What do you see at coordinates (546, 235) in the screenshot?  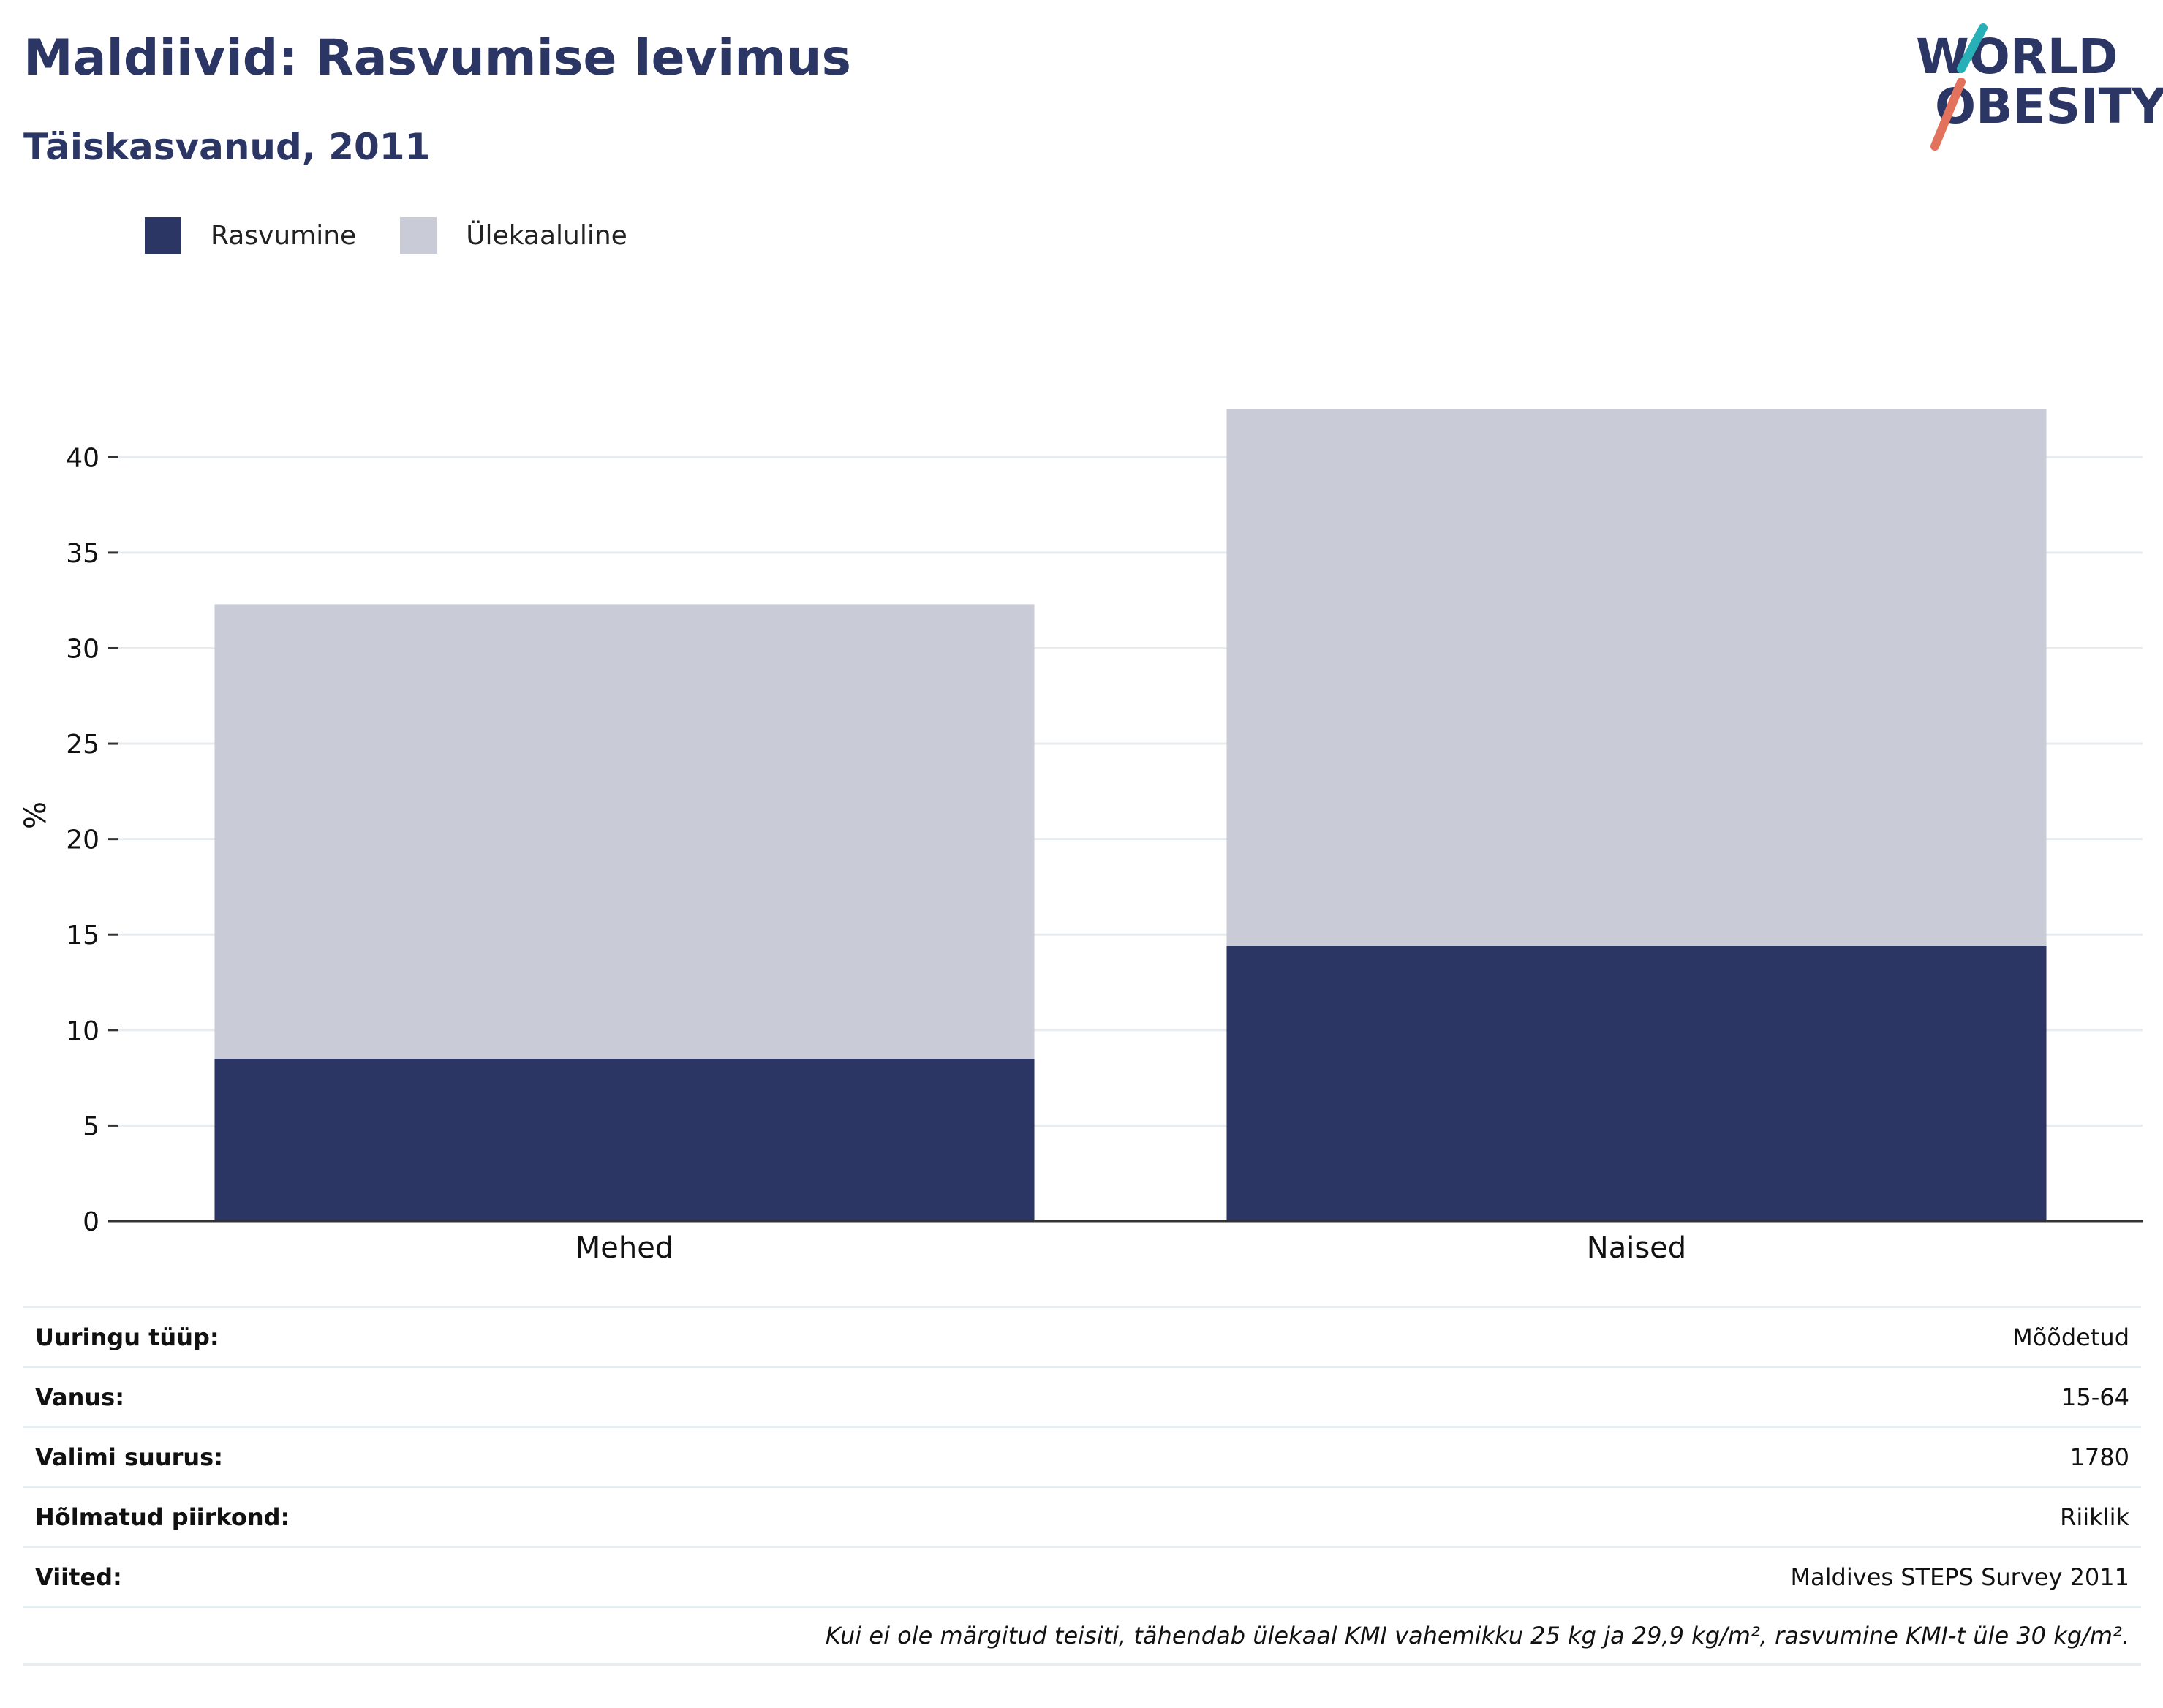 I see `legend-label-overweight: Ülekaaluline` at bounding box center [546, 235].